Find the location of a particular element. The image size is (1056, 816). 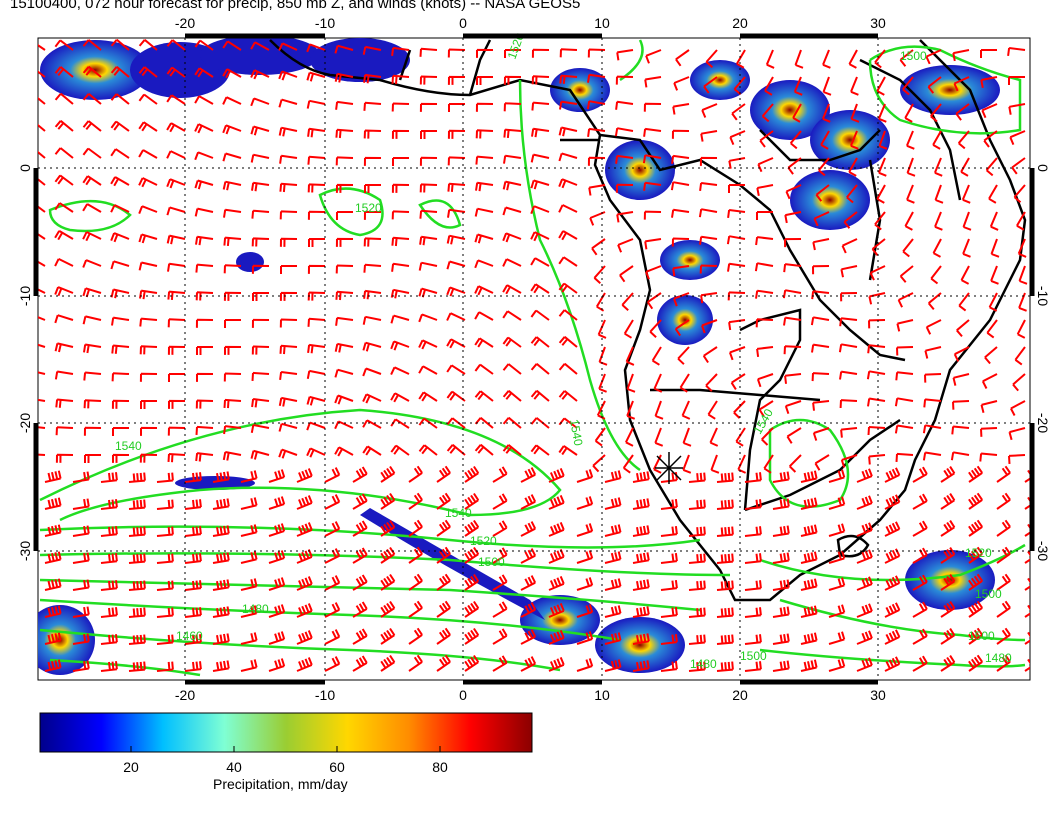

lon-tick-bottom: -20 is located at coordinates (185, 695).